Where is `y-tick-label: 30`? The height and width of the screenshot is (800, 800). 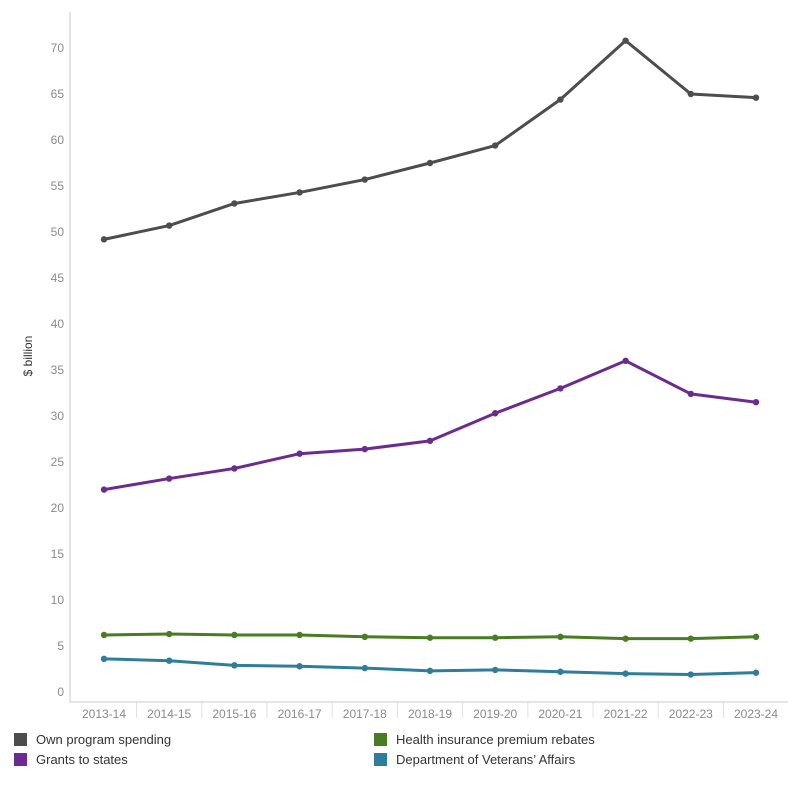
y-tick-label: 30 is located at coordinates (58, 416).